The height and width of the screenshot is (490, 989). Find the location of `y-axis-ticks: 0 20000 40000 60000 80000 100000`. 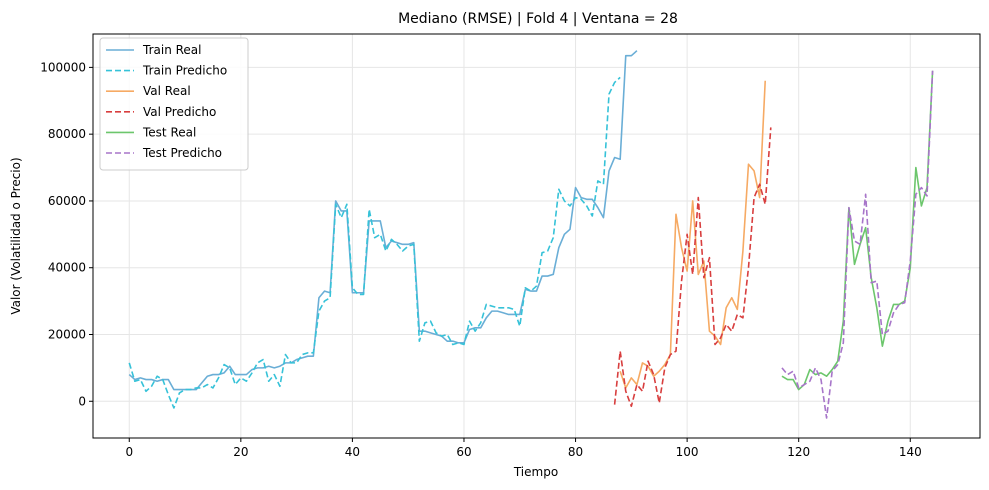

y-axis-ticks: 0 20000 40000 60000 80000 100000 is located at coordinates (66, 234).